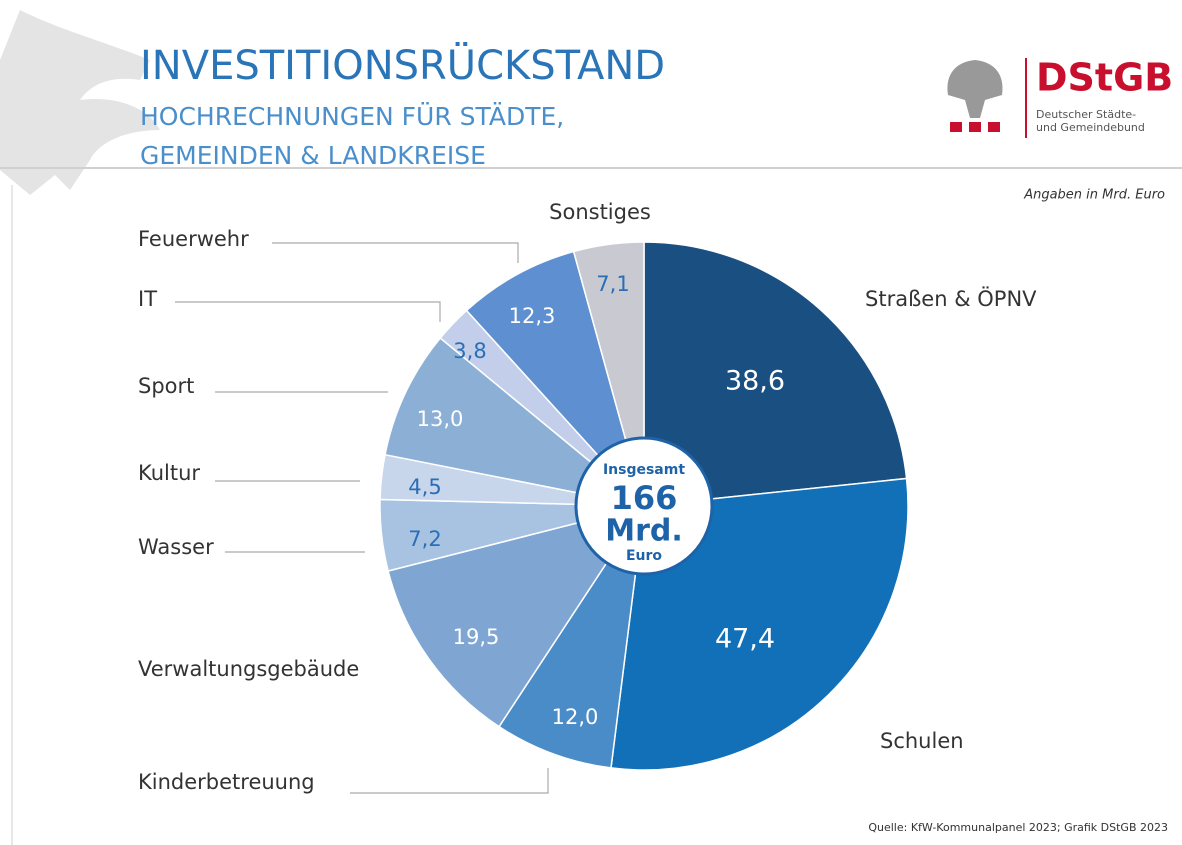  Describe the element at coordinates (600, 212) in the screenshot. I see `category-label: Sonstiges` at that location.